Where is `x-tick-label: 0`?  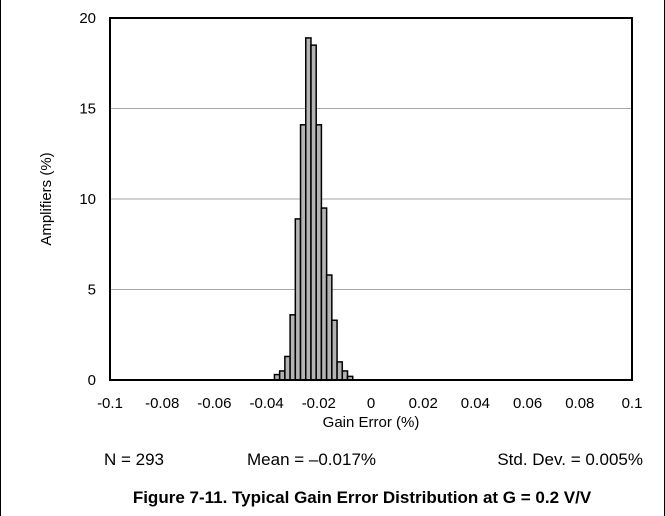
x-tick-label: 0 is located at coordinates (371, 403).